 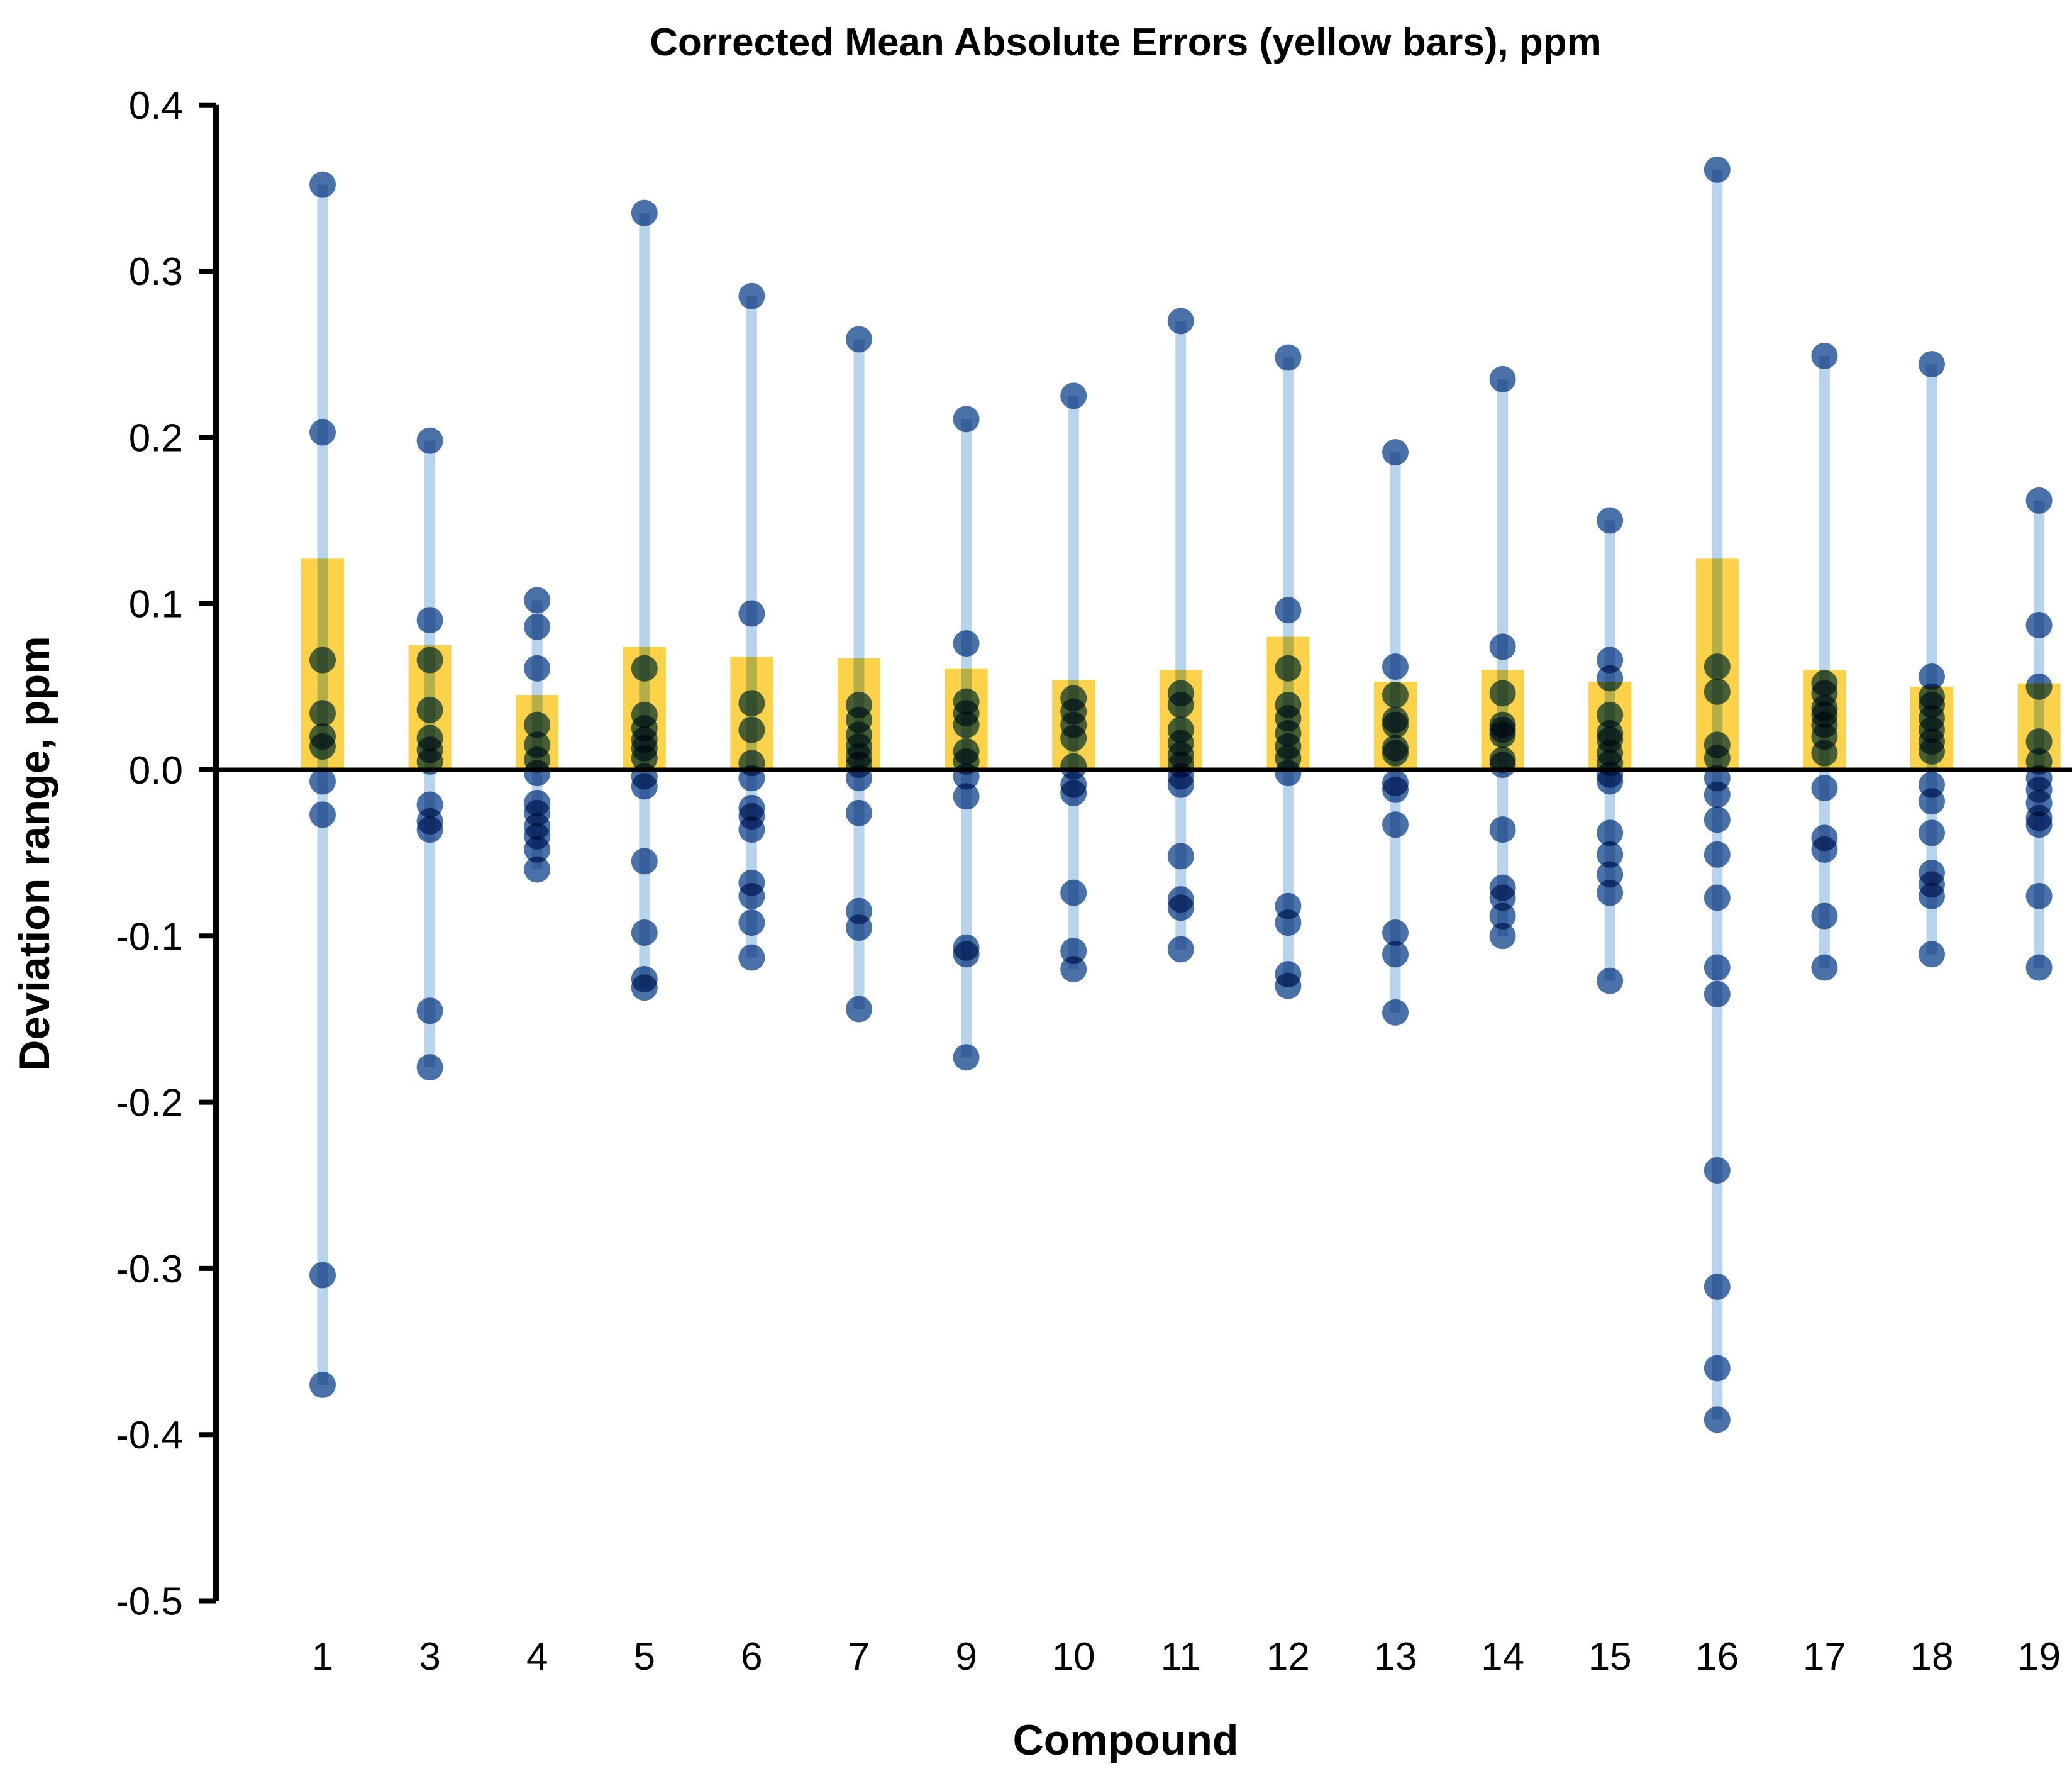 I want to click on x-tick-label: 3, so click(x=429, y=1657).